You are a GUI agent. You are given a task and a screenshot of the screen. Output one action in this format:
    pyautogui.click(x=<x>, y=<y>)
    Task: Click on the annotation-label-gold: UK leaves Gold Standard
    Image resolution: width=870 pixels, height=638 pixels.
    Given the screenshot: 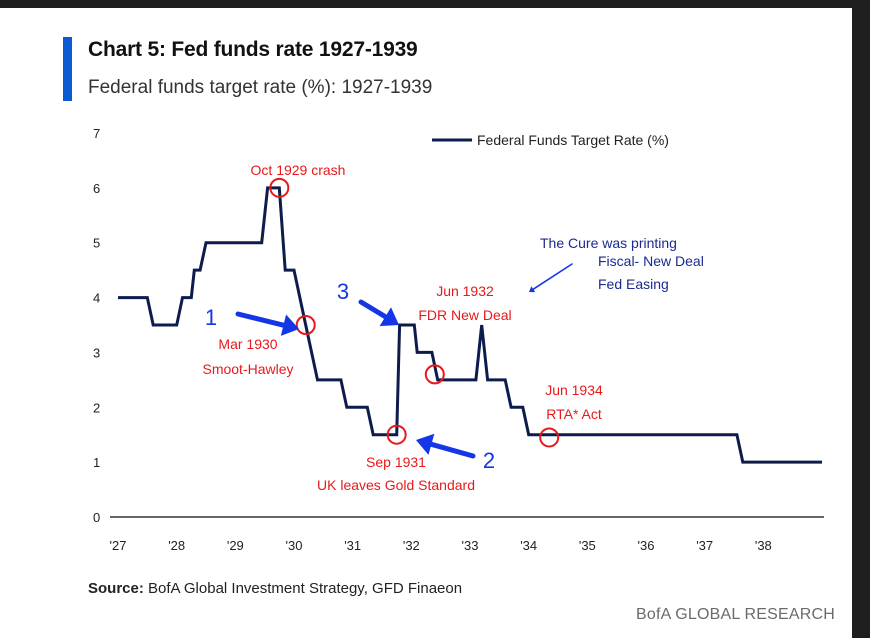 What is the action you would take?
    pyautogui.click(x=396, y=485)
    